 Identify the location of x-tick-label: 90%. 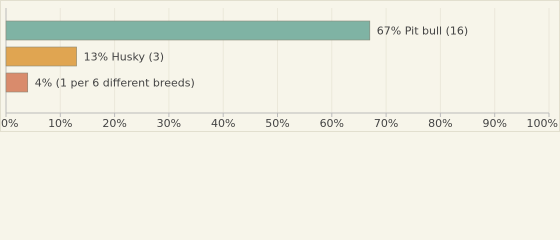
(494, 123).